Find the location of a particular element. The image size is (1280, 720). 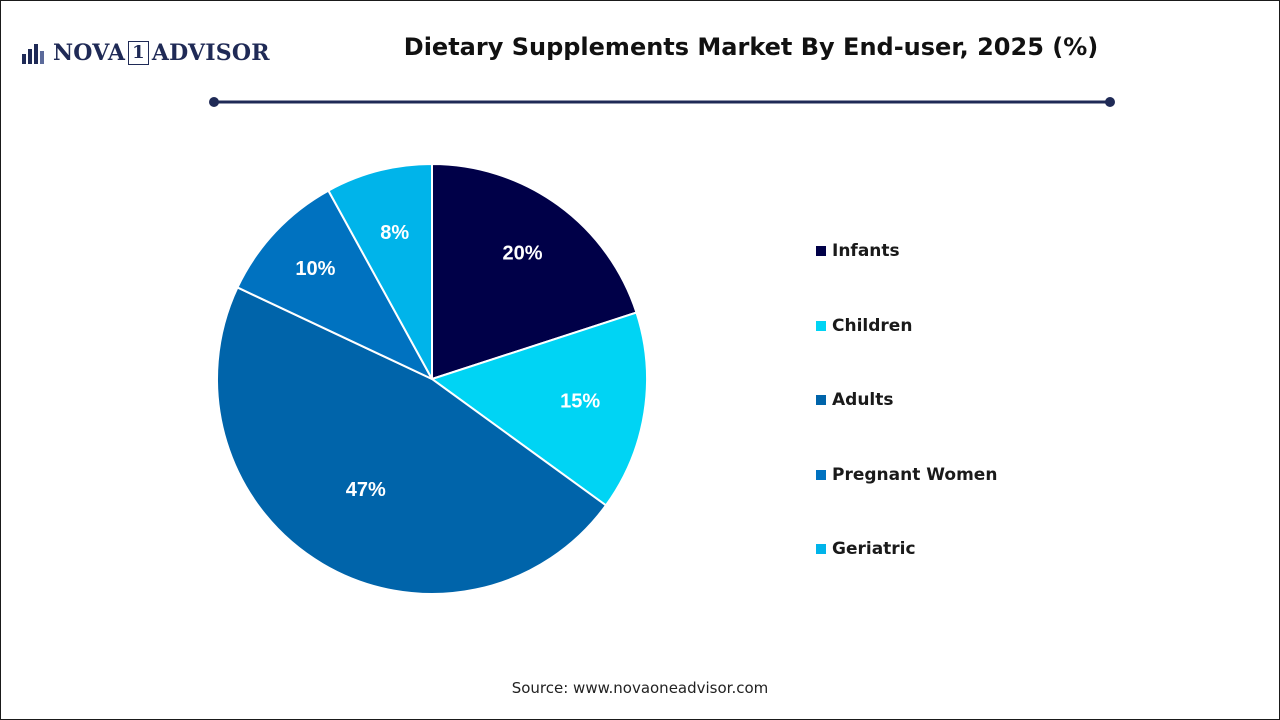

legend-item-pregnant-women: Pregnant Women is located at coordinates (966, 475).